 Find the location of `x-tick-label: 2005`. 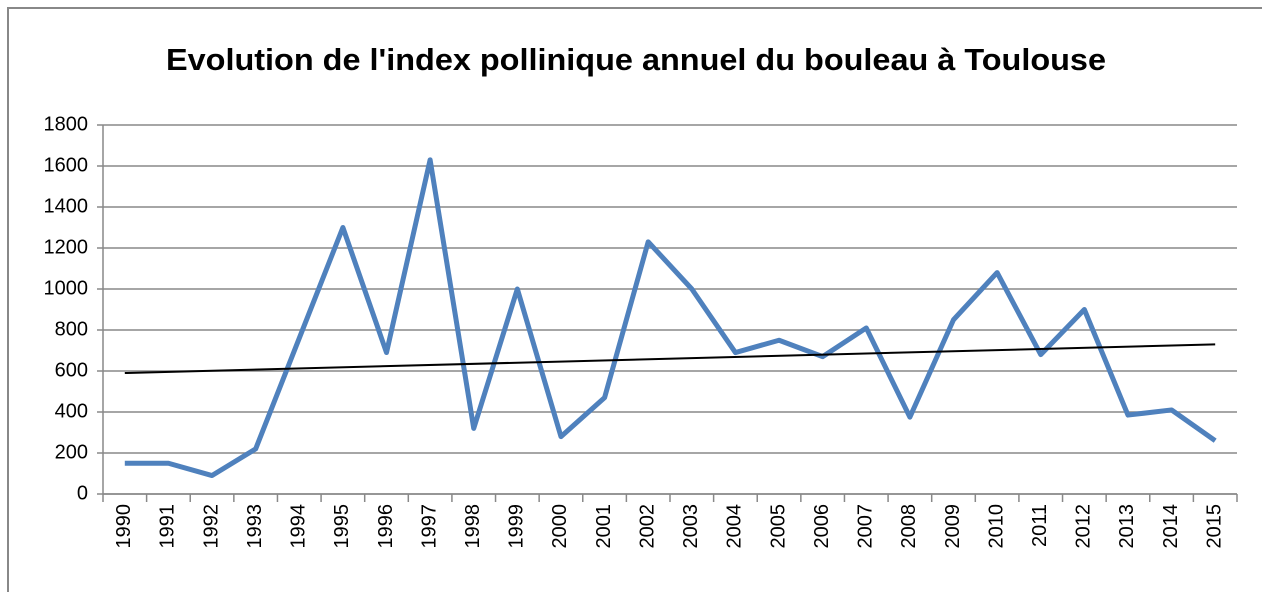

x-tick-label: 2005 is located at coordinates (778, 526).